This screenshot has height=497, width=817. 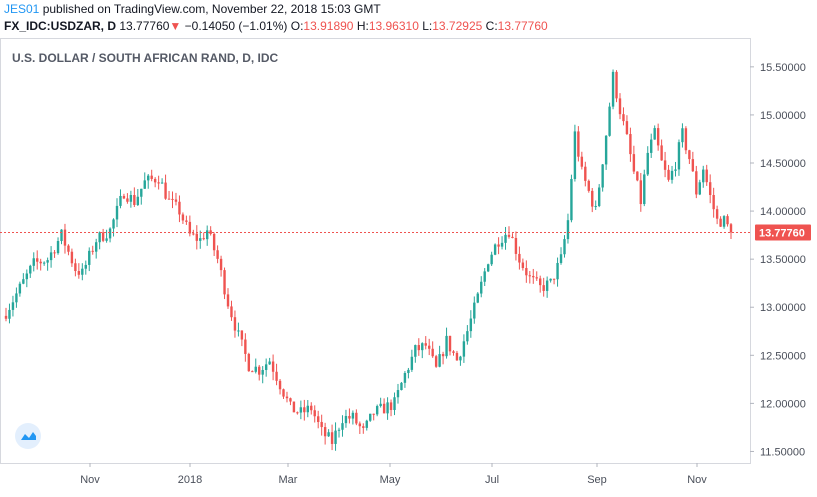 What do you see at coordinates (28, 436) in the screenshot?
I see `tradingview-logo-icon` at bounding box center [28, 436].